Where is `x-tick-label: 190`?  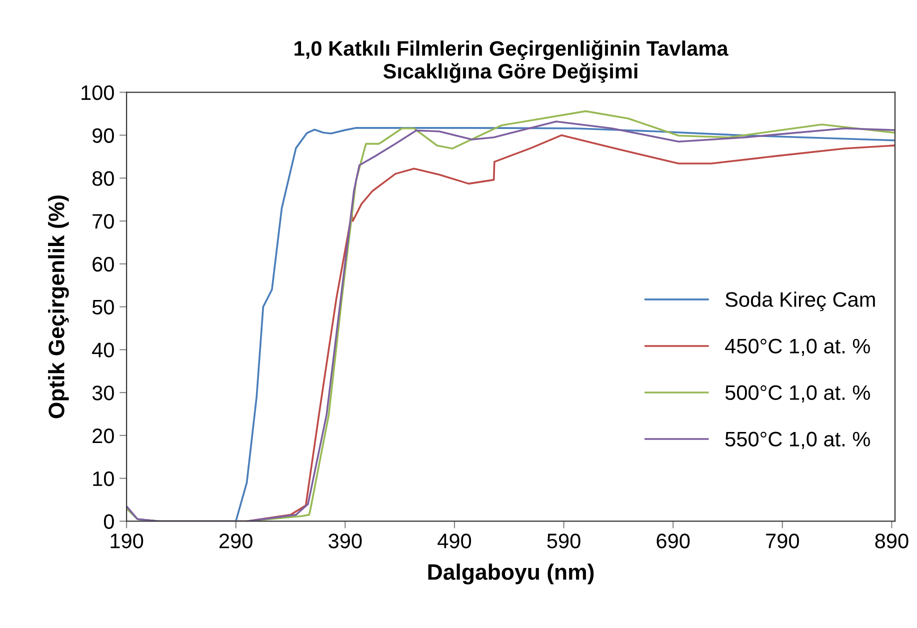 x-tick-label: 190 is located at coordinates (127, 541).